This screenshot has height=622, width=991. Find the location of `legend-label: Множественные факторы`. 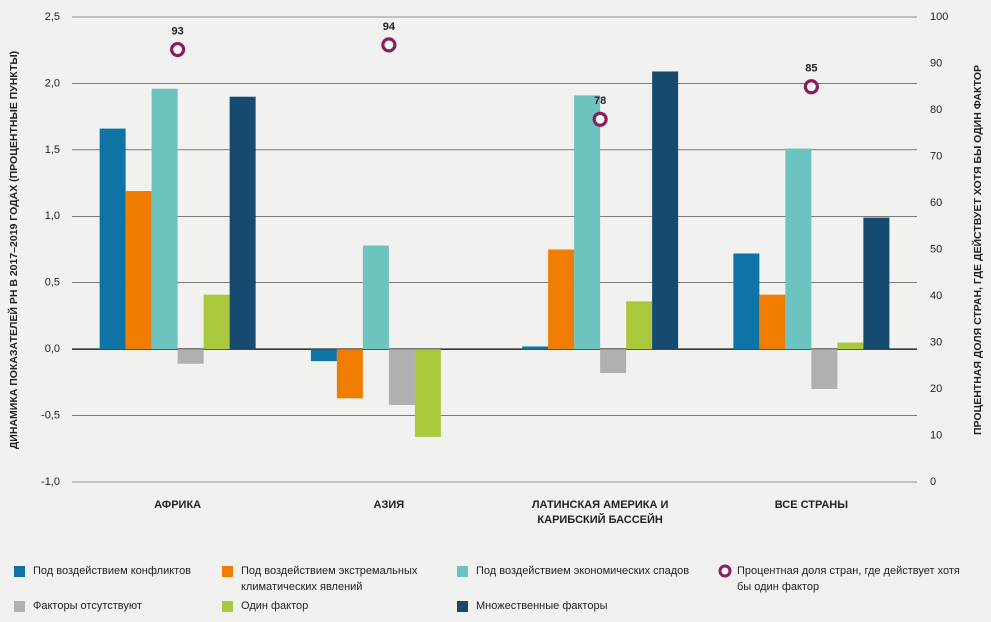

legend-label: Множественные факторы is located at coordinates (542, 606).